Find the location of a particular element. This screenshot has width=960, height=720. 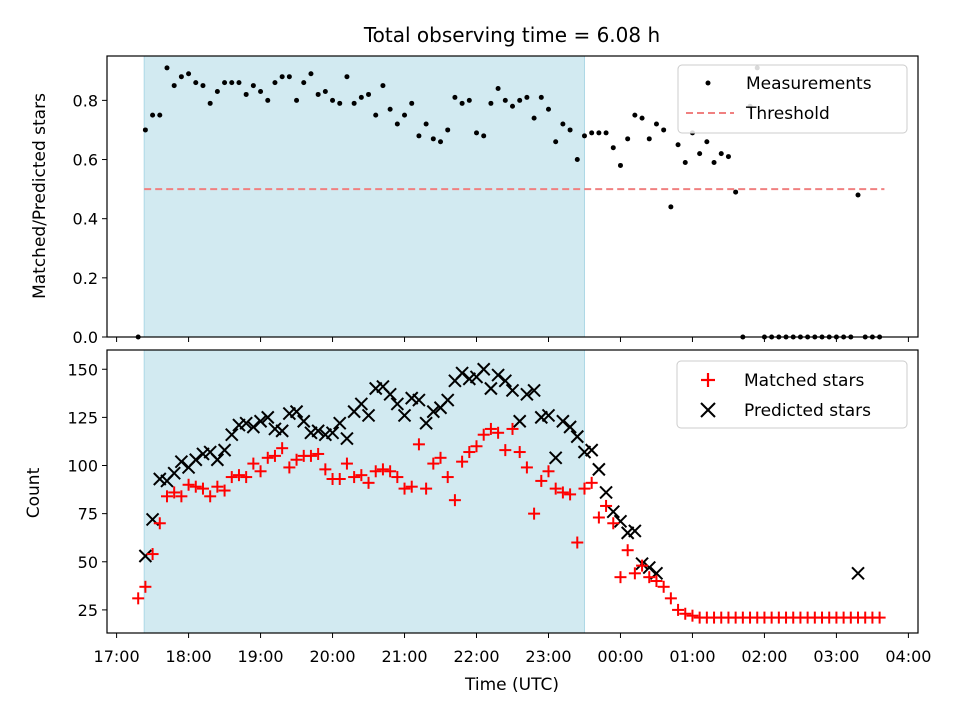

legend-matched-marker is located at coordinates (708, 380).